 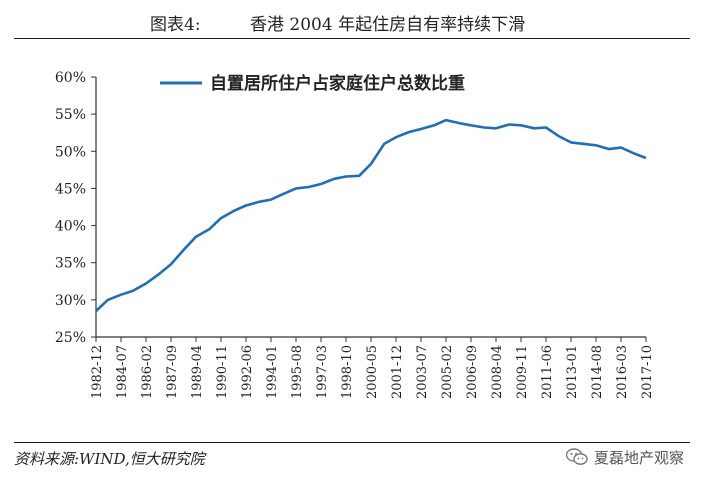 What do you see at coordinates (352, 442) in the screenshot?
I see `bottom-rule` at bounding box center [352, 442].